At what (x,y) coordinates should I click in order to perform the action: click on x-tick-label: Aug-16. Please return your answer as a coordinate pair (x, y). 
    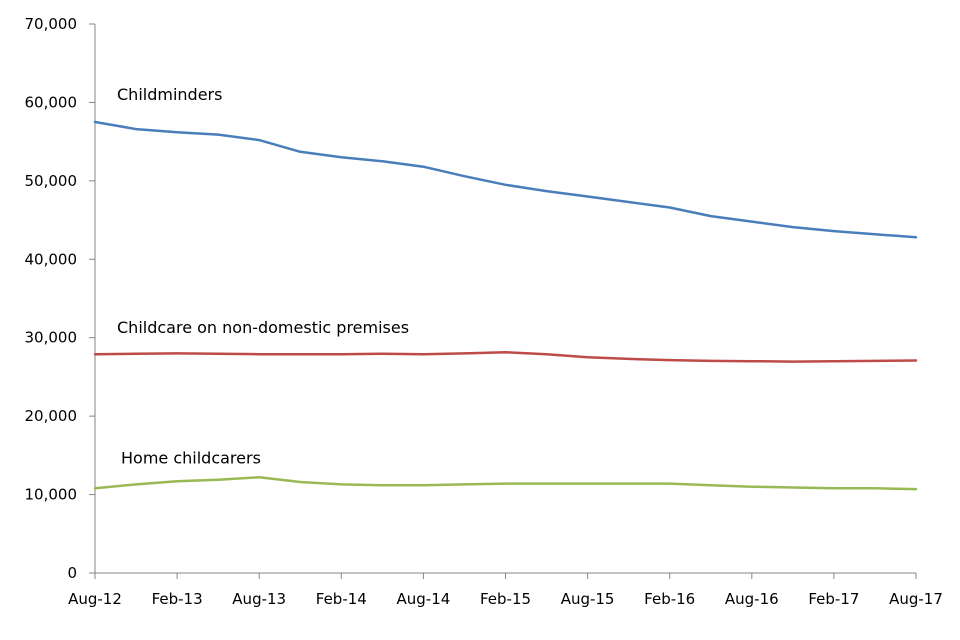
    Looking at the image, I should click on (752, 599).